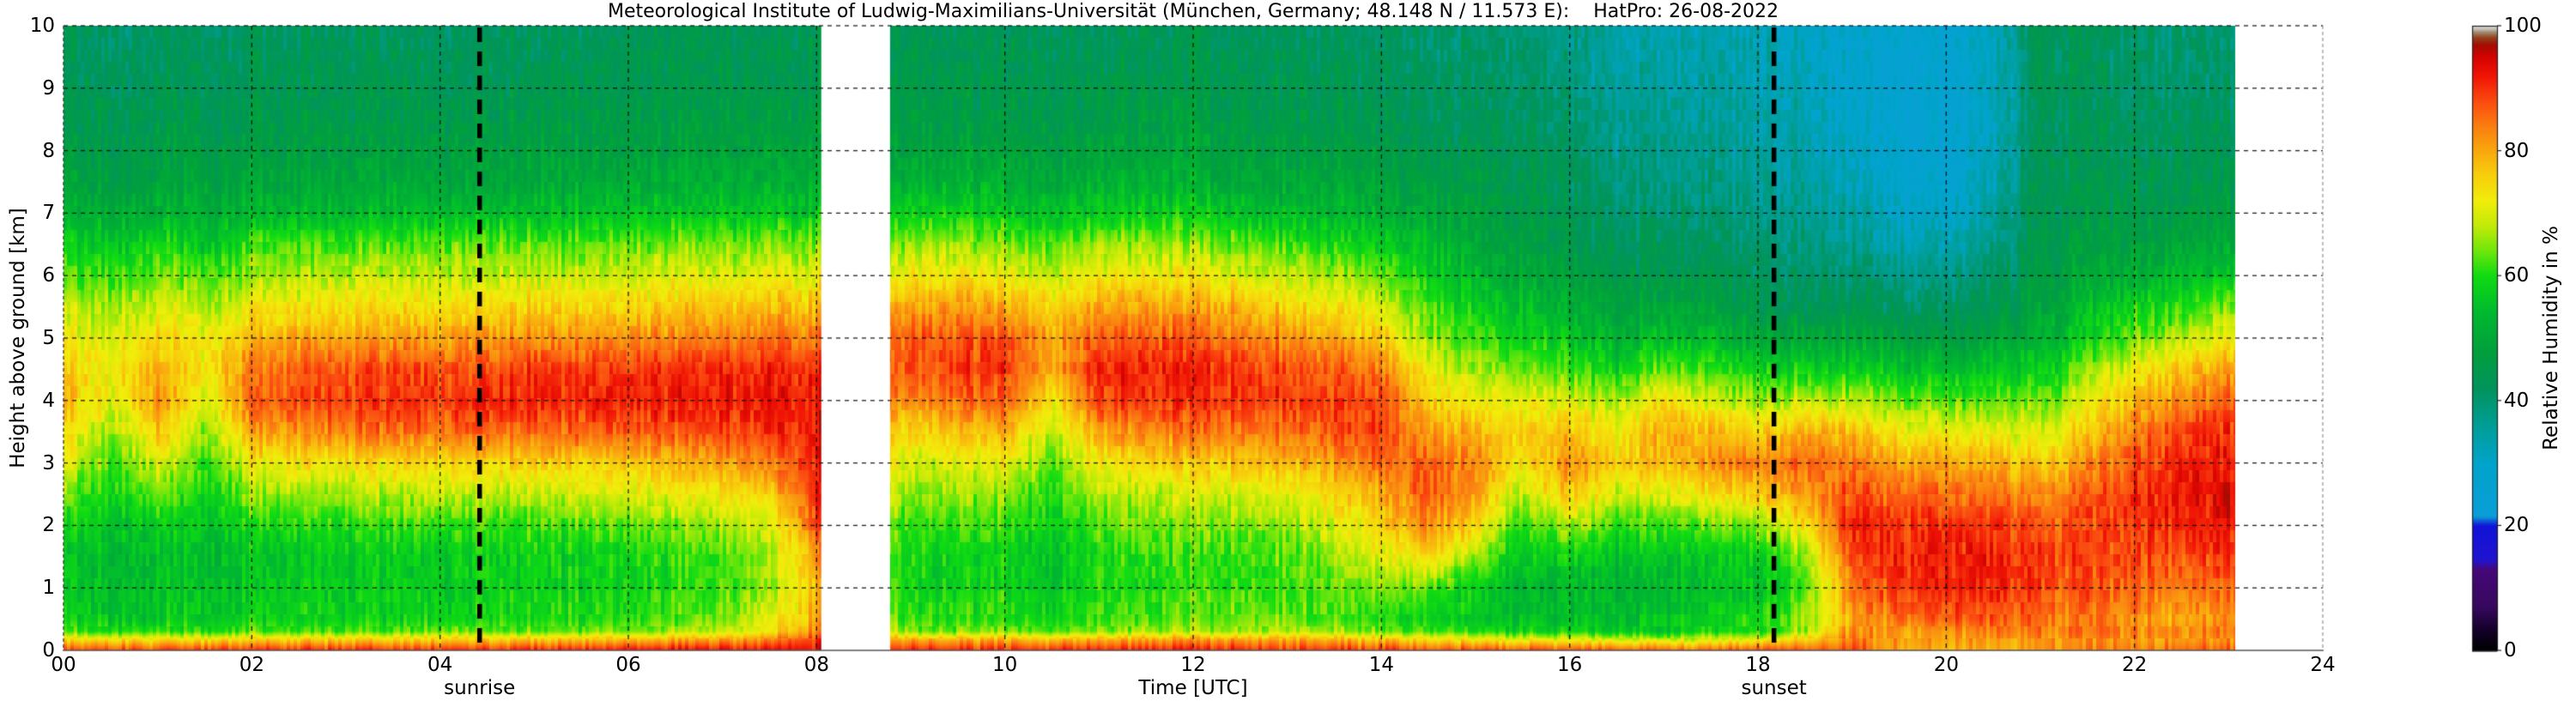 The height and width of the screenshot is (707, 2576). Describe the element at coordinates (2523, 26) in the screenshot. I see `colorbar-tick-label: 100` at that location.